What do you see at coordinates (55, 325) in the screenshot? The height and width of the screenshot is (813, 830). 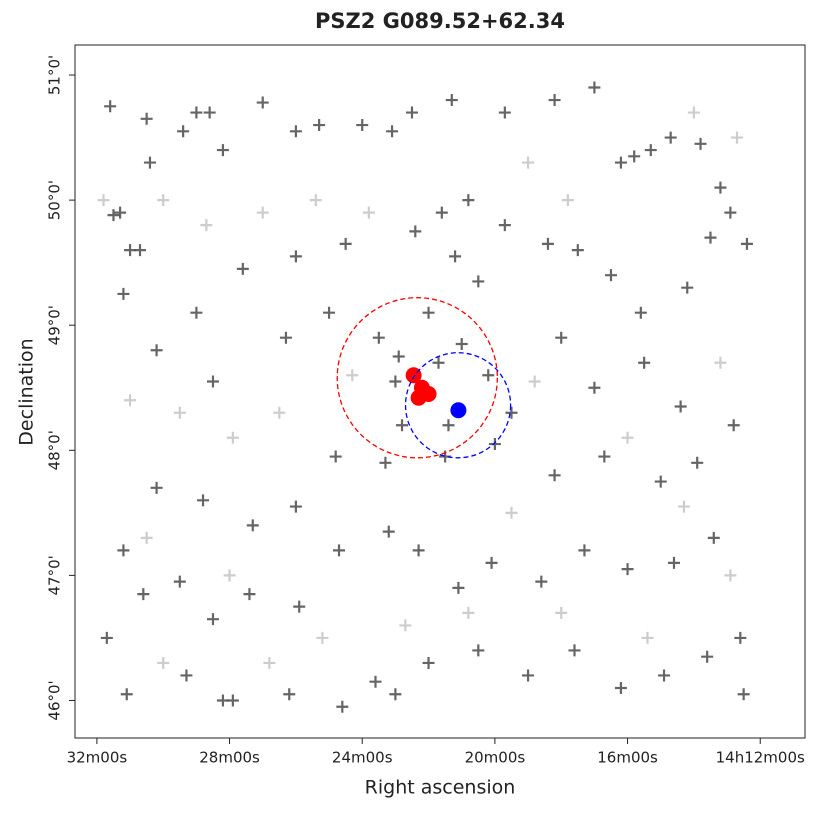 I see `y-tick-label: 49°0'` at bounding box center [55, 325].